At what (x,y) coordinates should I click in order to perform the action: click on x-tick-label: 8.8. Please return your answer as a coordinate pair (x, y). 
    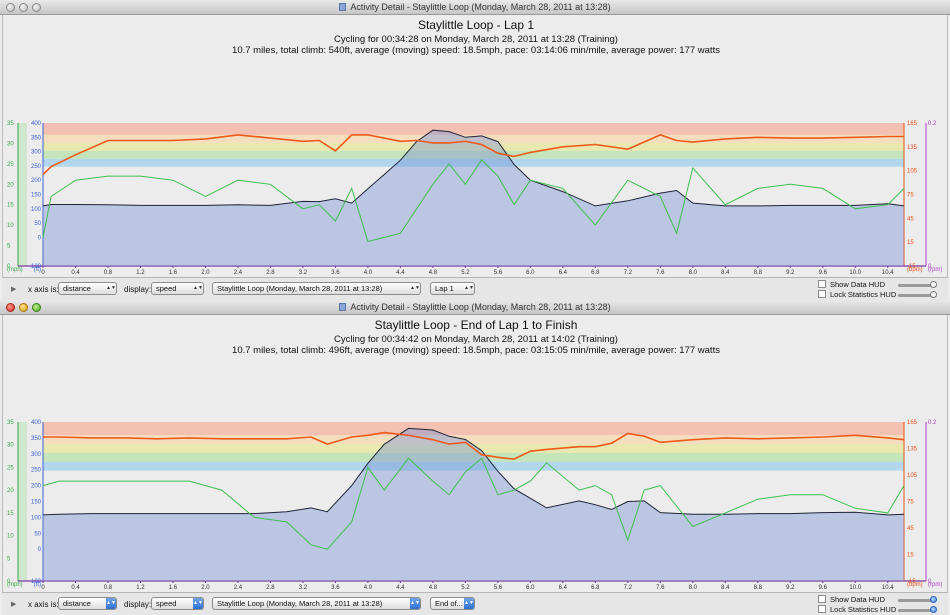
    Looking at the image, I should click on (758, 588).